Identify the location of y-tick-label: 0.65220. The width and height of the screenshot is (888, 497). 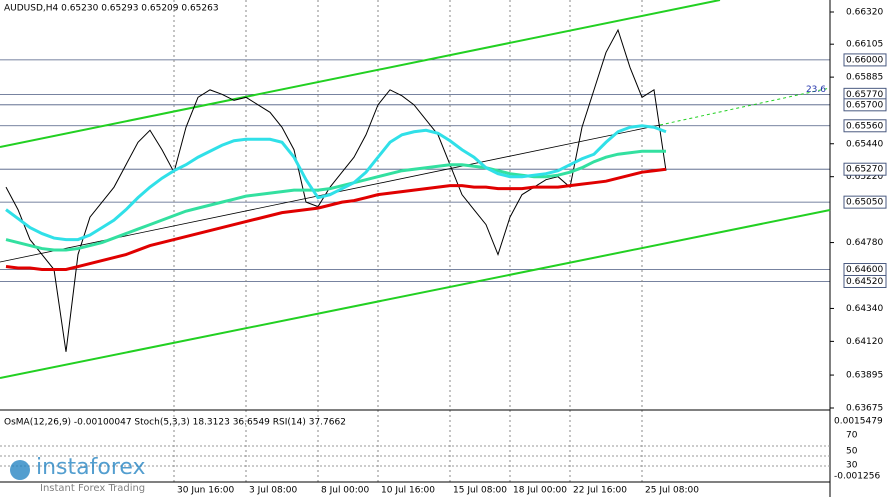
(864, 177).